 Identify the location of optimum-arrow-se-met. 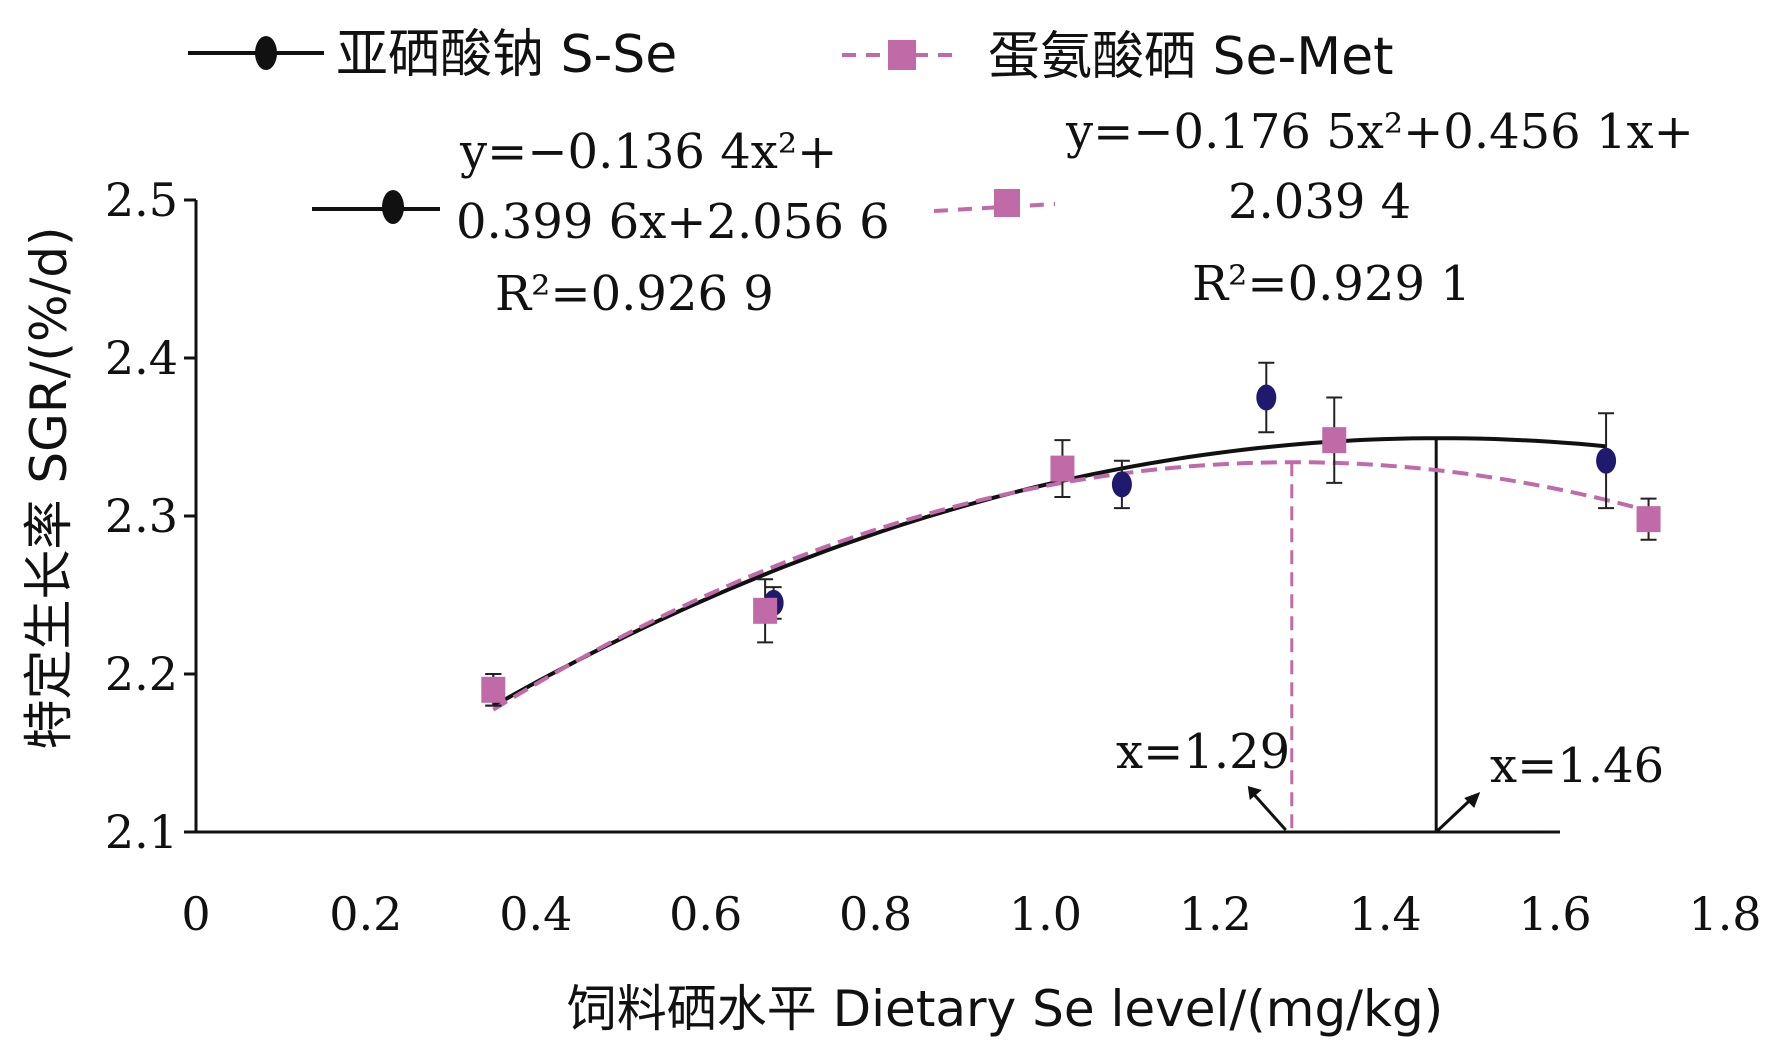
(1268, 811).